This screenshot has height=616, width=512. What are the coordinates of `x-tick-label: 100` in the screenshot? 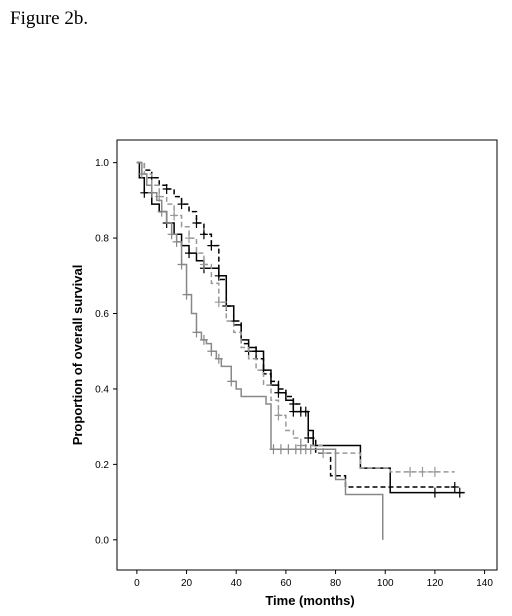 It's located at (385, 583).